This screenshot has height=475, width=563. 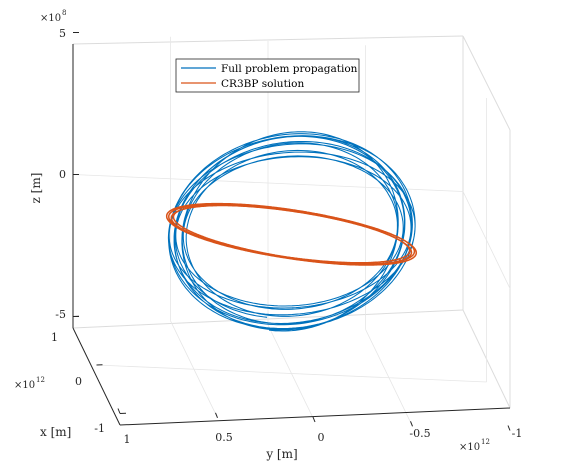 I want to click on series-cr3bp-solution, so click(x=291, y=234).